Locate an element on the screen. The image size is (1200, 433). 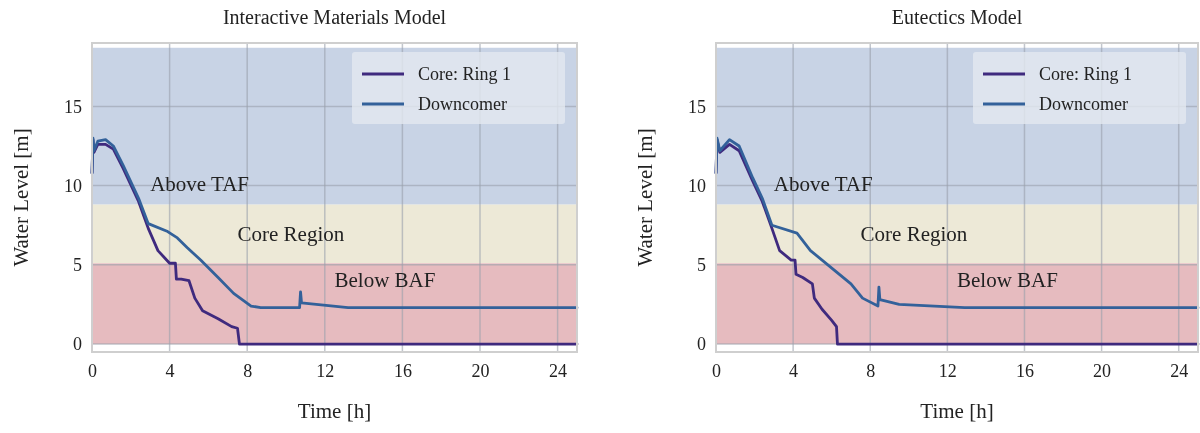
chart-title: Interactive Materials Model is located at coordinates (334, 17).